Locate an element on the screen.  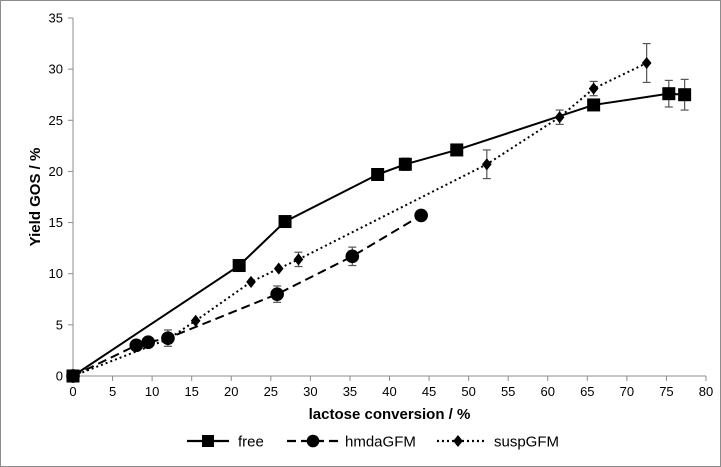
x-tick-label: 55 is located at coordinates (508, 391).